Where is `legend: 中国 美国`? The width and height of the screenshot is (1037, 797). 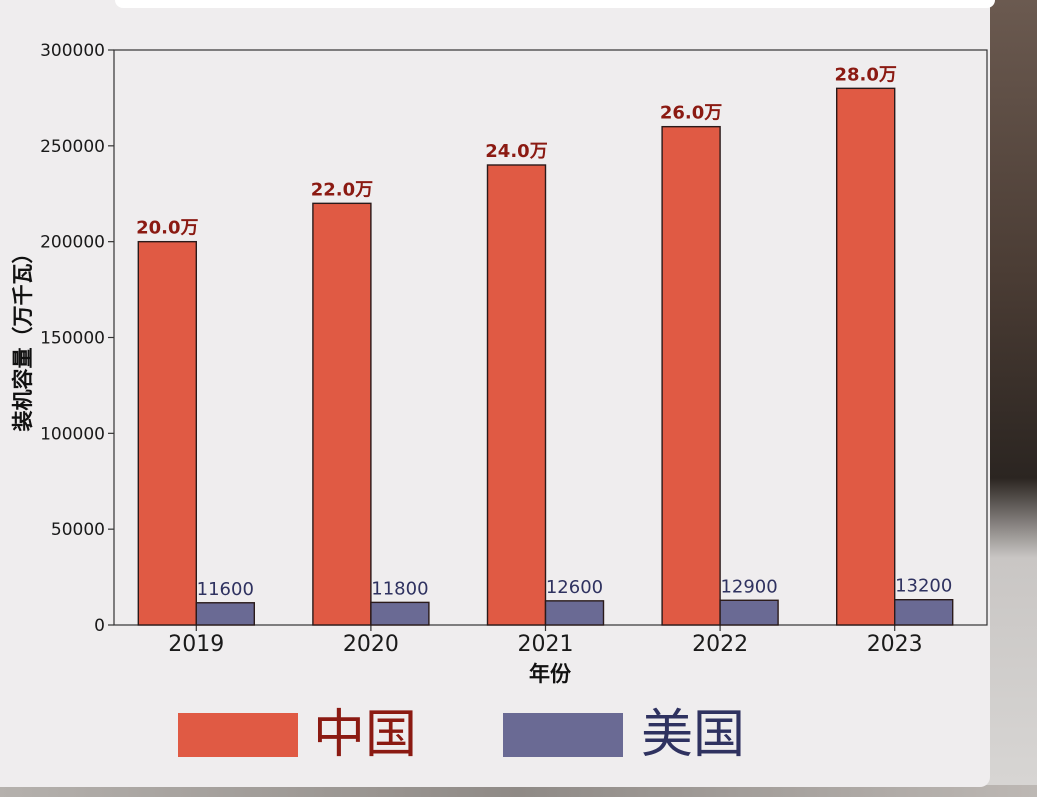
legend: 中国 美国 is located at coordinates (495, 740).